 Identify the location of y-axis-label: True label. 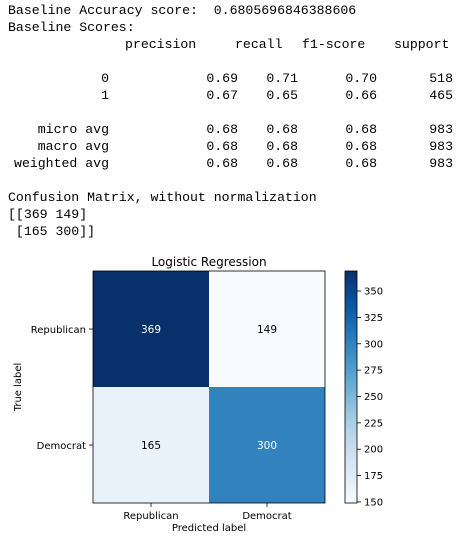
(18, 388).